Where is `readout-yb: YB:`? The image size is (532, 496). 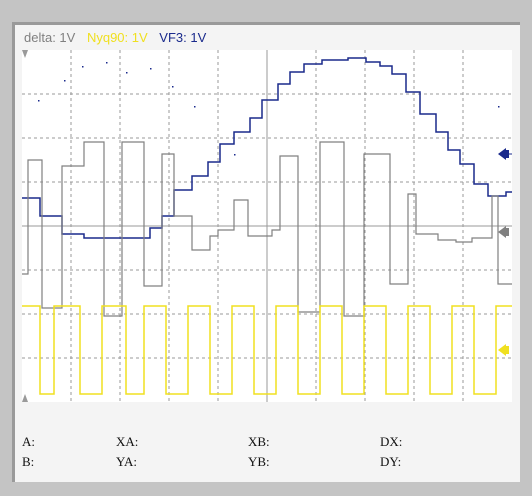
readout-yb: YB: is located at coordinates (259, 461).